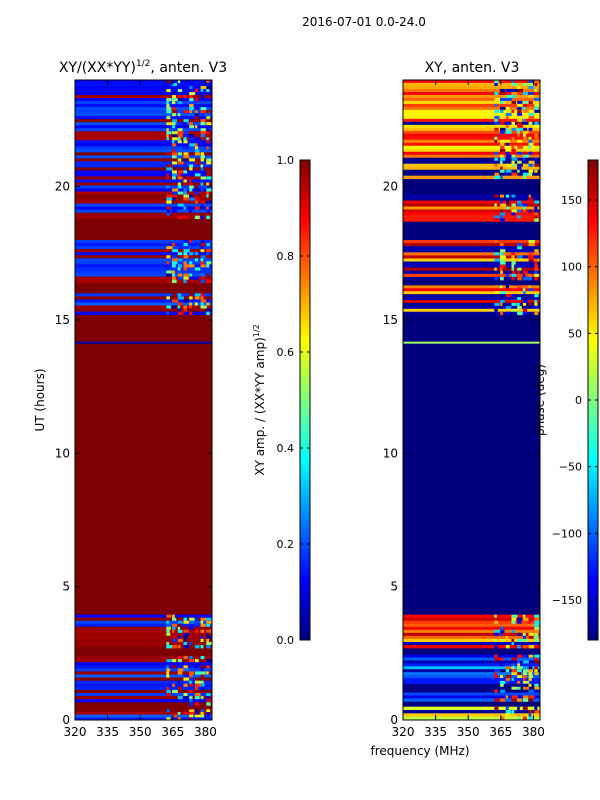  What do you see at coordinates (533, 732) in the screenshot?
I see `x-tick-label: 380` at bounding box center [533, 732].